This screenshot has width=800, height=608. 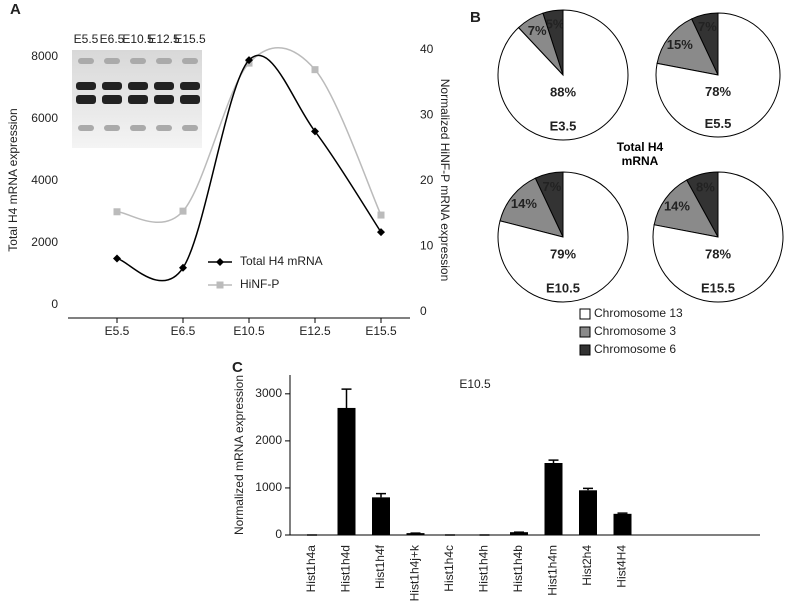 What do you see at coordinates (718, 287) in the screenshot?
I see `pie-name: E15.5` at bounding box center [718, 287].